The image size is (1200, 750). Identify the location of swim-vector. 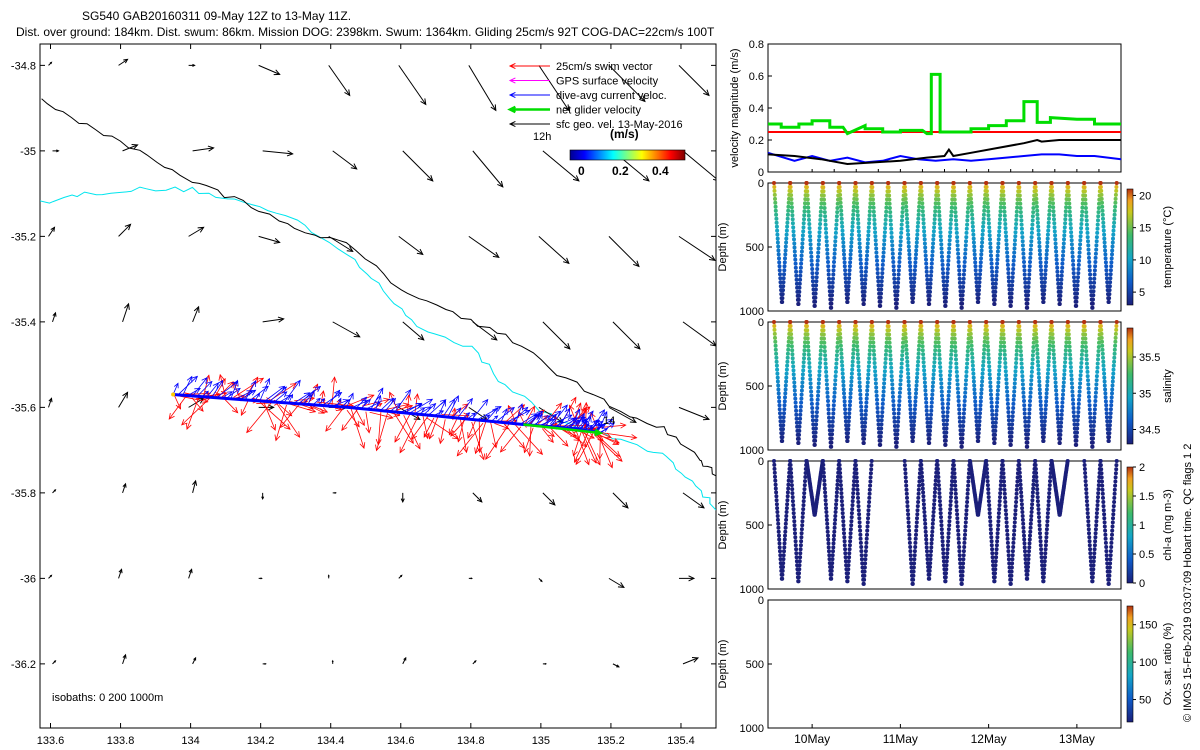
(608, 448).